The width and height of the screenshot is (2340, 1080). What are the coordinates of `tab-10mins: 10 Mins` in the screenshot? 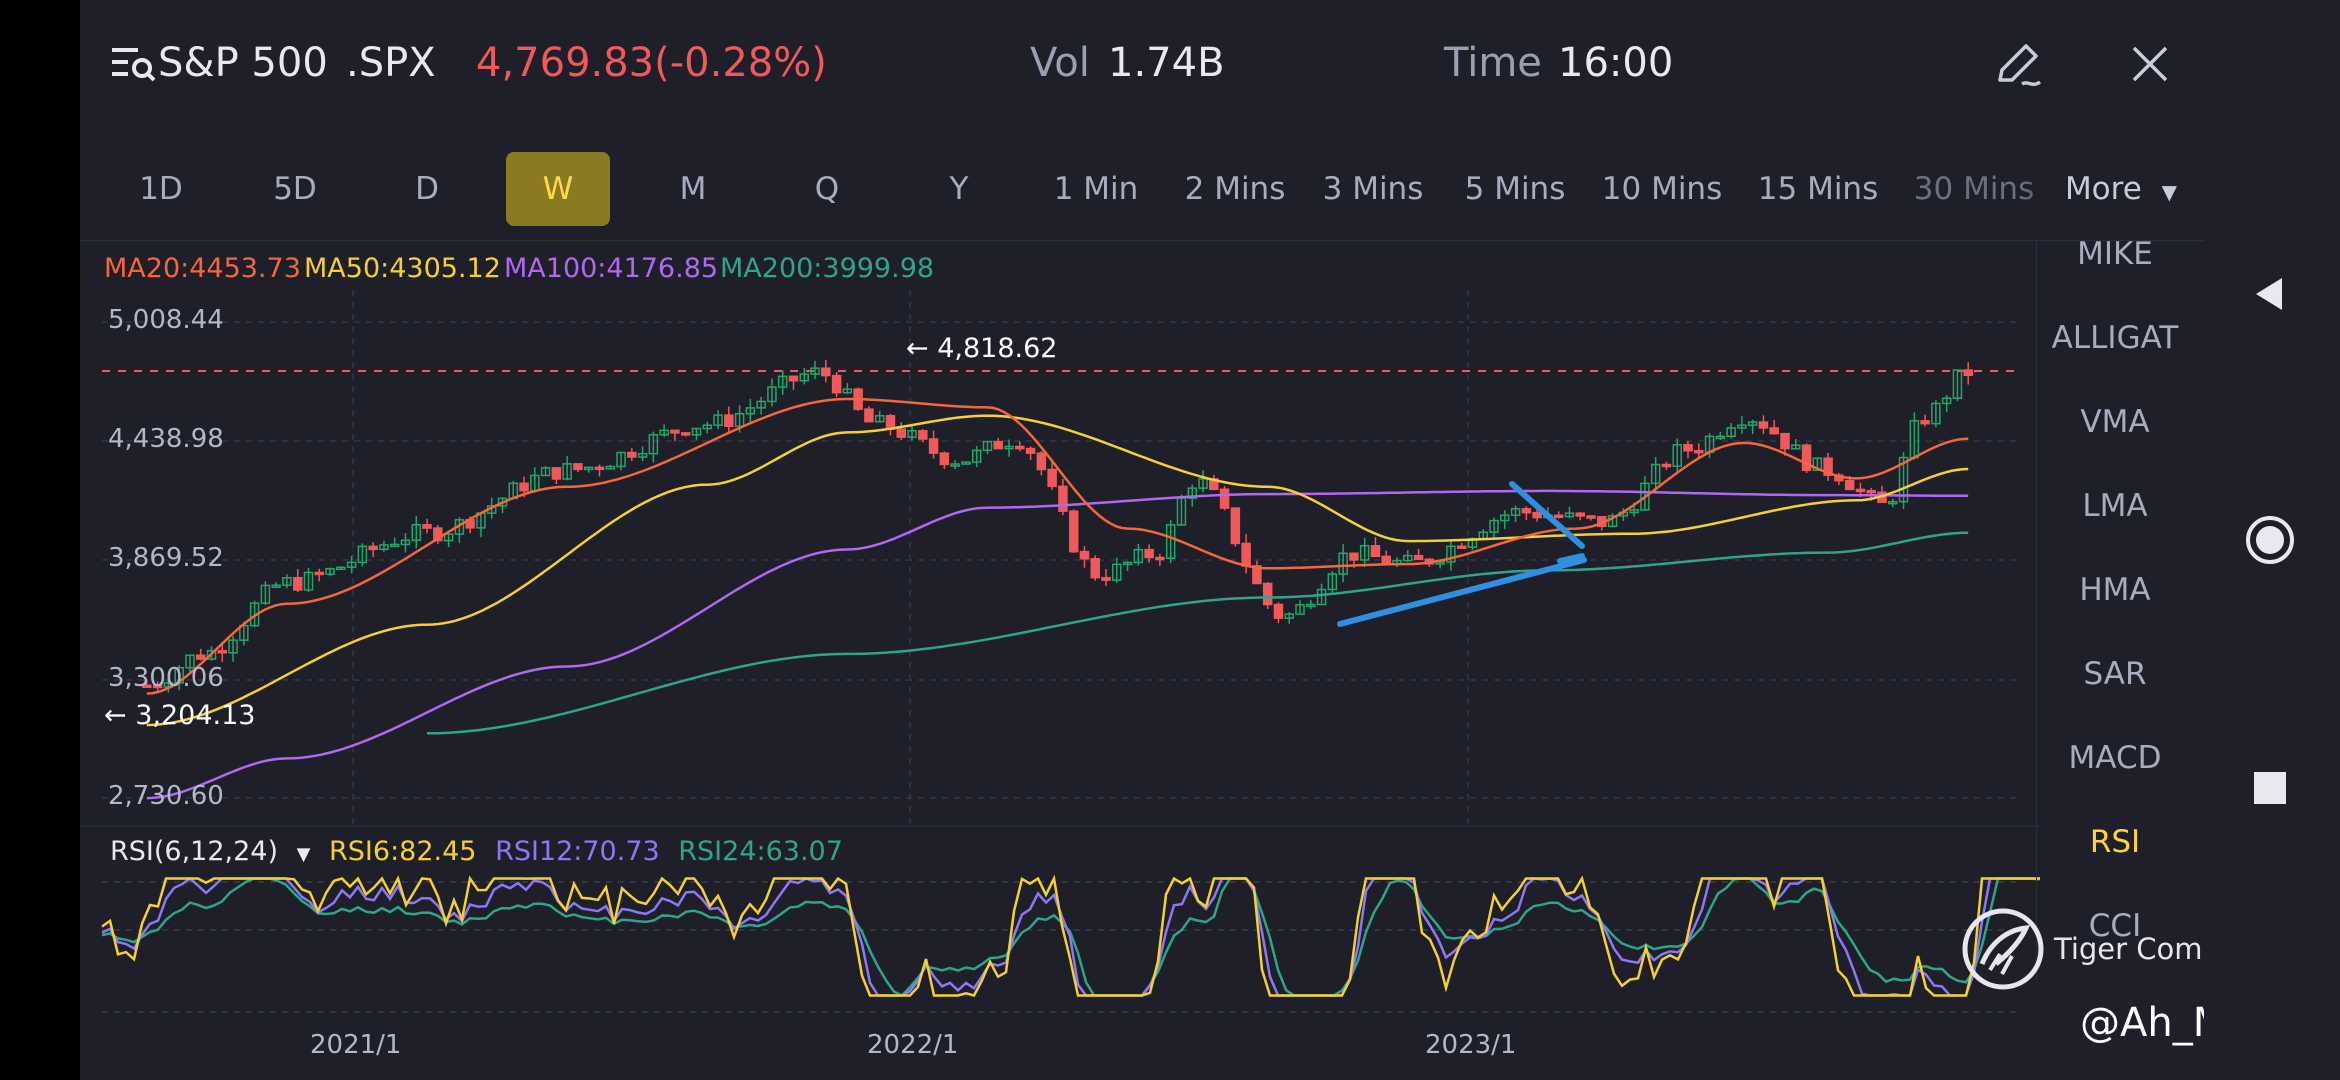 It's located at (1662, 189).